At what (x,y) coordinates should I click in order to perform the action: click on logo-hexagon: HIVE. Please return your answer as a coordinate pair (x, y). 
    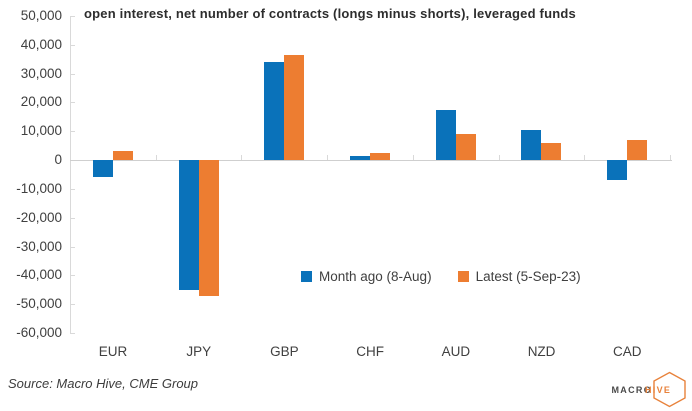
    Looking at the image, I should click on (666, 389).